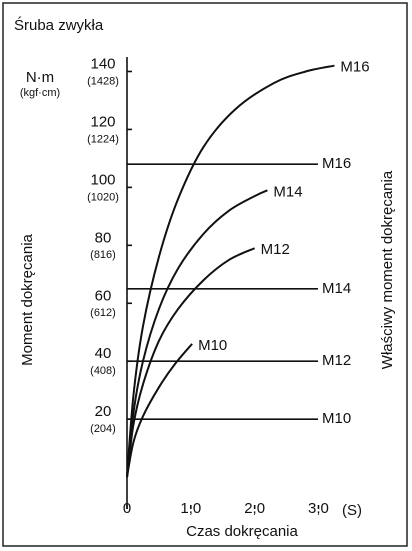 The height and width of the screenshot is (551, 412). What do you see at coordinates (27, 299) in the screenshot?
I see `y-axis-label: Moment dokręcania` at bounding box center [27, 299].